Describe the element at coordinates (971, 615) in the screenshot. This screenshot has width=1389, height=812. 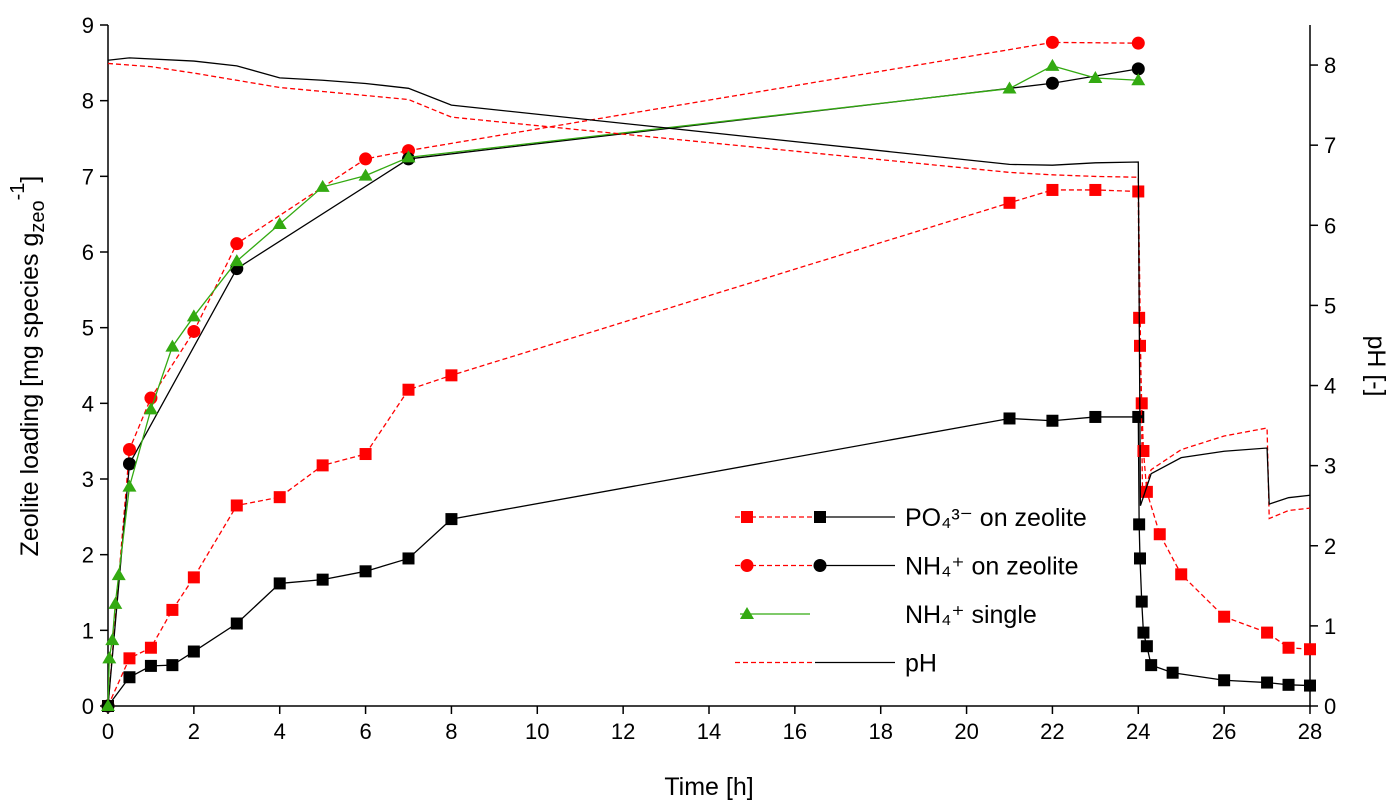
I see `legend-label: NH₄⁺ single` at that location.